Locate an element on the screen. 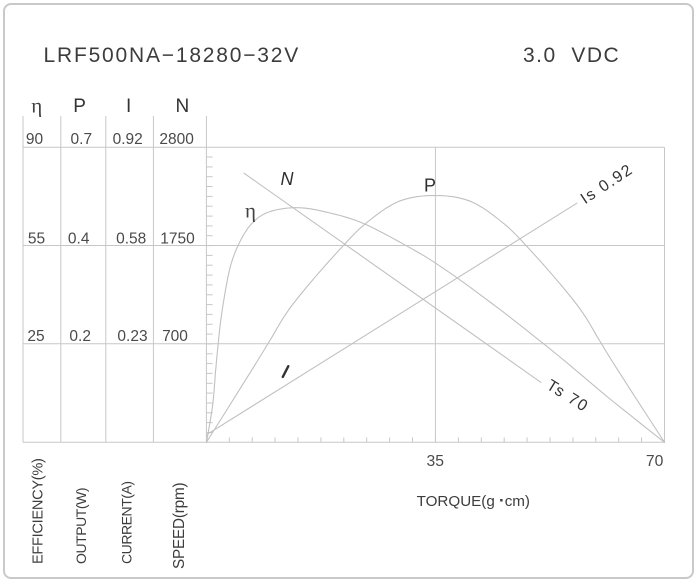 Image resolution: width=700 pixels, height=584 pixels. svg-text: 90 is located at coordinates (35, 139).